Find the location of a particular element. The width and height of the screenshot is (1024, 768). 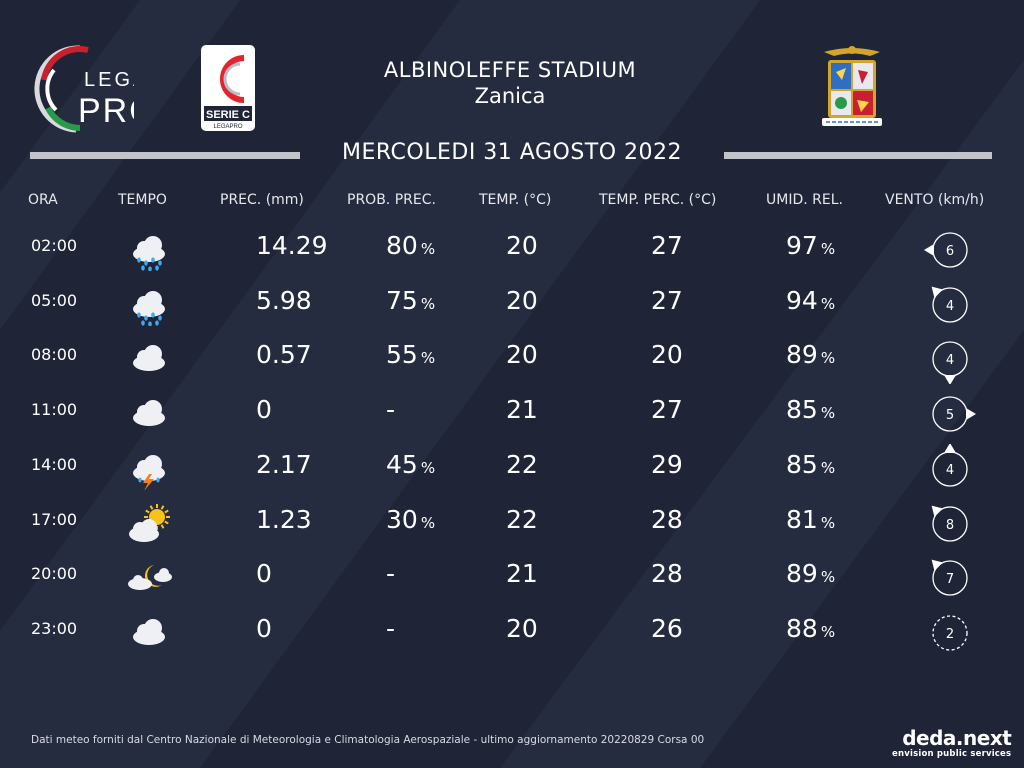

column-header-temp-perc: TEMP. PERC. (°C) is located at coordinates (658, 200).